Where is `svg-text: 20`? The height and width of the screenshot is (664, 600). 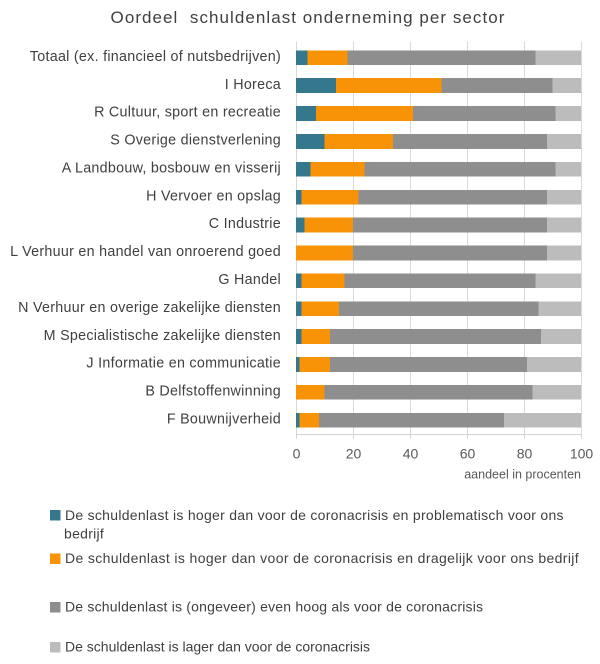
svg-text: 20 is located at coordinates (354, 454).